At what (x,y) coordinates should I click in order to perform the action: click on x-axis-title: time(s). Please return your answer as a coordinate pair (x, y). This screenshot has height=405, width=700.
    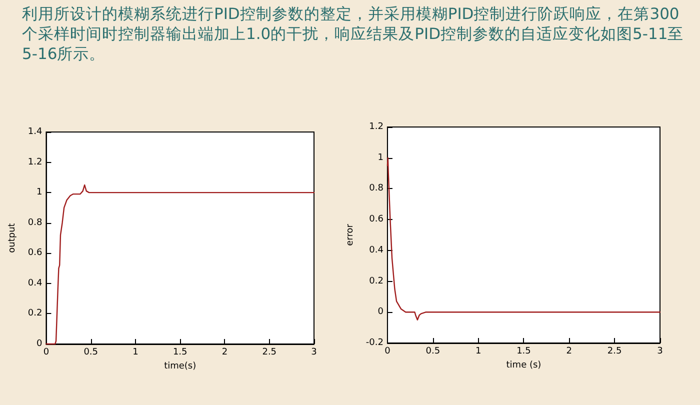
    Looking at the image, I should click on (180, 367).